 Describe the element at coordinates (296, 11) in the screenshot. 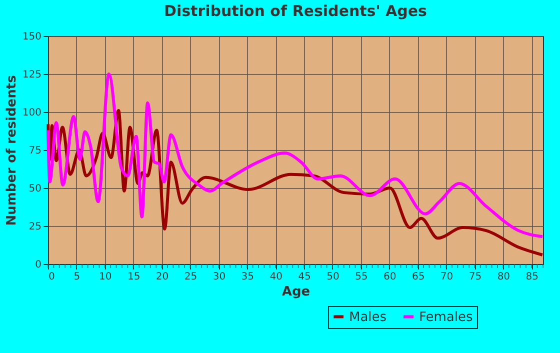

I see `chart-title: Distribution of Residents' Ages` at that location.